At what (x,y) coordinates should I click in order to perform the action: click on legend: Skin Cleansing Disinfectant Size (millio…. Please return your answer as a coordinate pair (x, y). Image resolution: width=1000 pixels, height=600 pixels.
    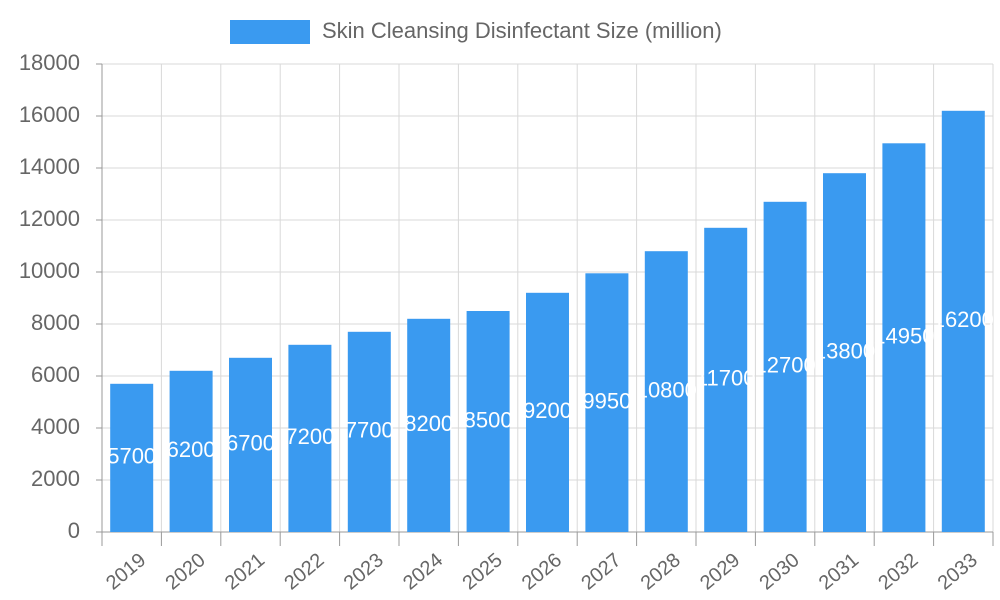
    Looking at the image, I should click on (476, 31).